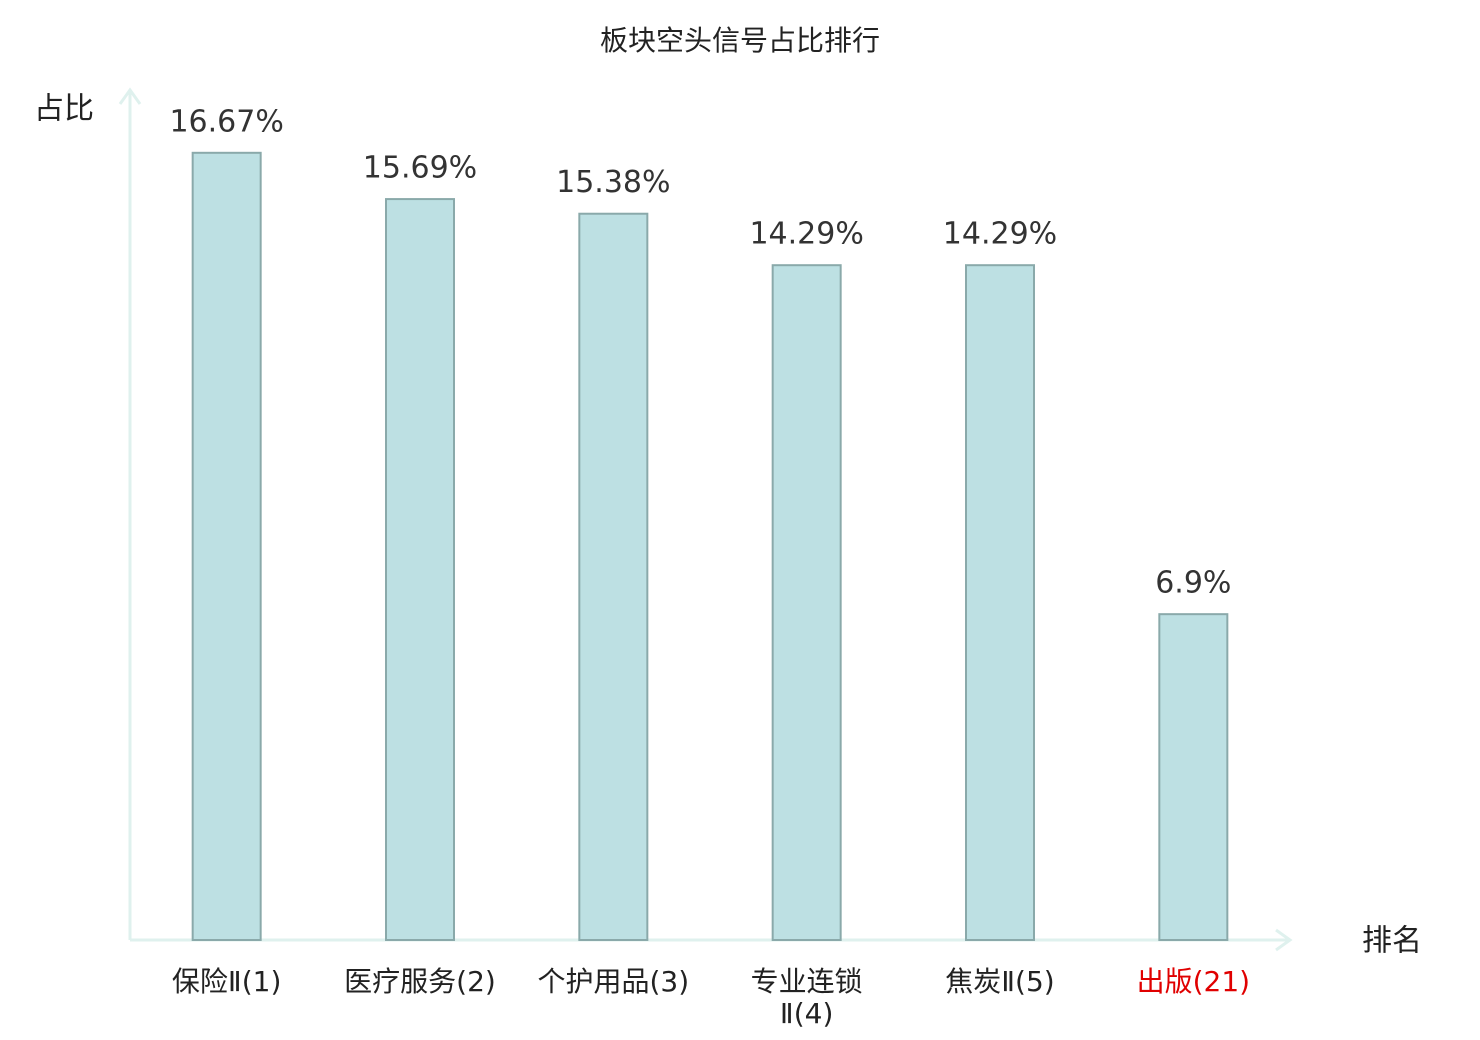 This screenshot has height=1040, width=1480. I want to click on x-tick-label: 专业连锁Ⅱ(4), so click(806, 997).